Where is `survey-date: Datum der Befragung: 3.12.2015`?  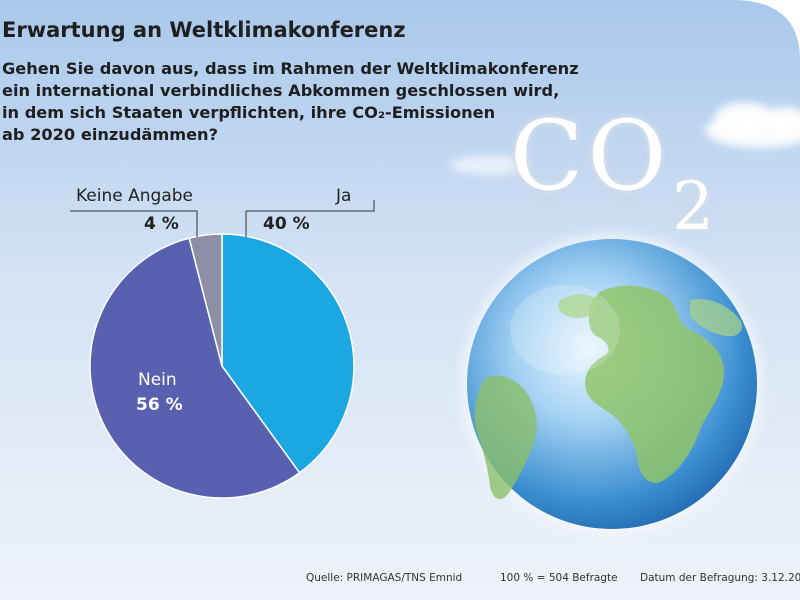
survey-date: Datum der Befragung: 3.12.2015 is located at coordinates (720, 578).